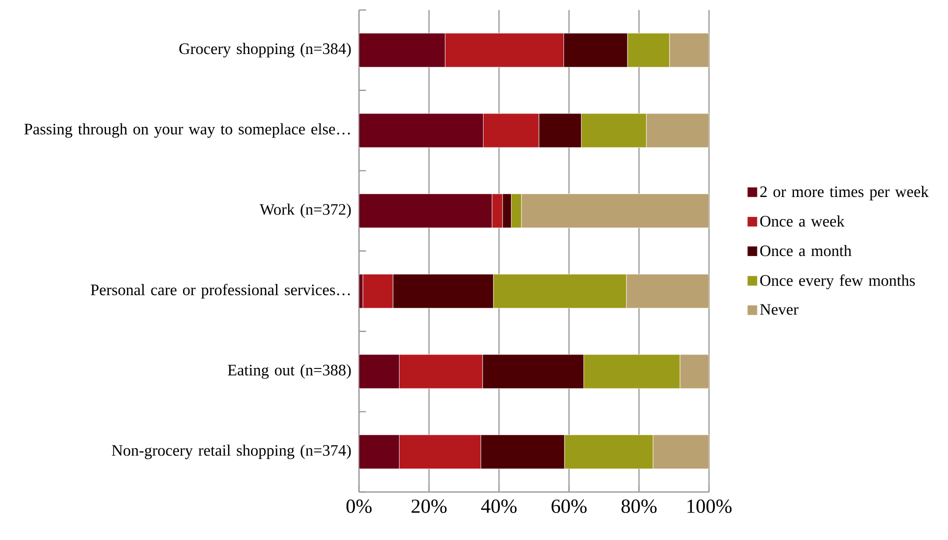  What do you see at coordinates (639, 507) in the screenshot?
I see `x-tick-label: 80%` at bounding box center [639, 507].